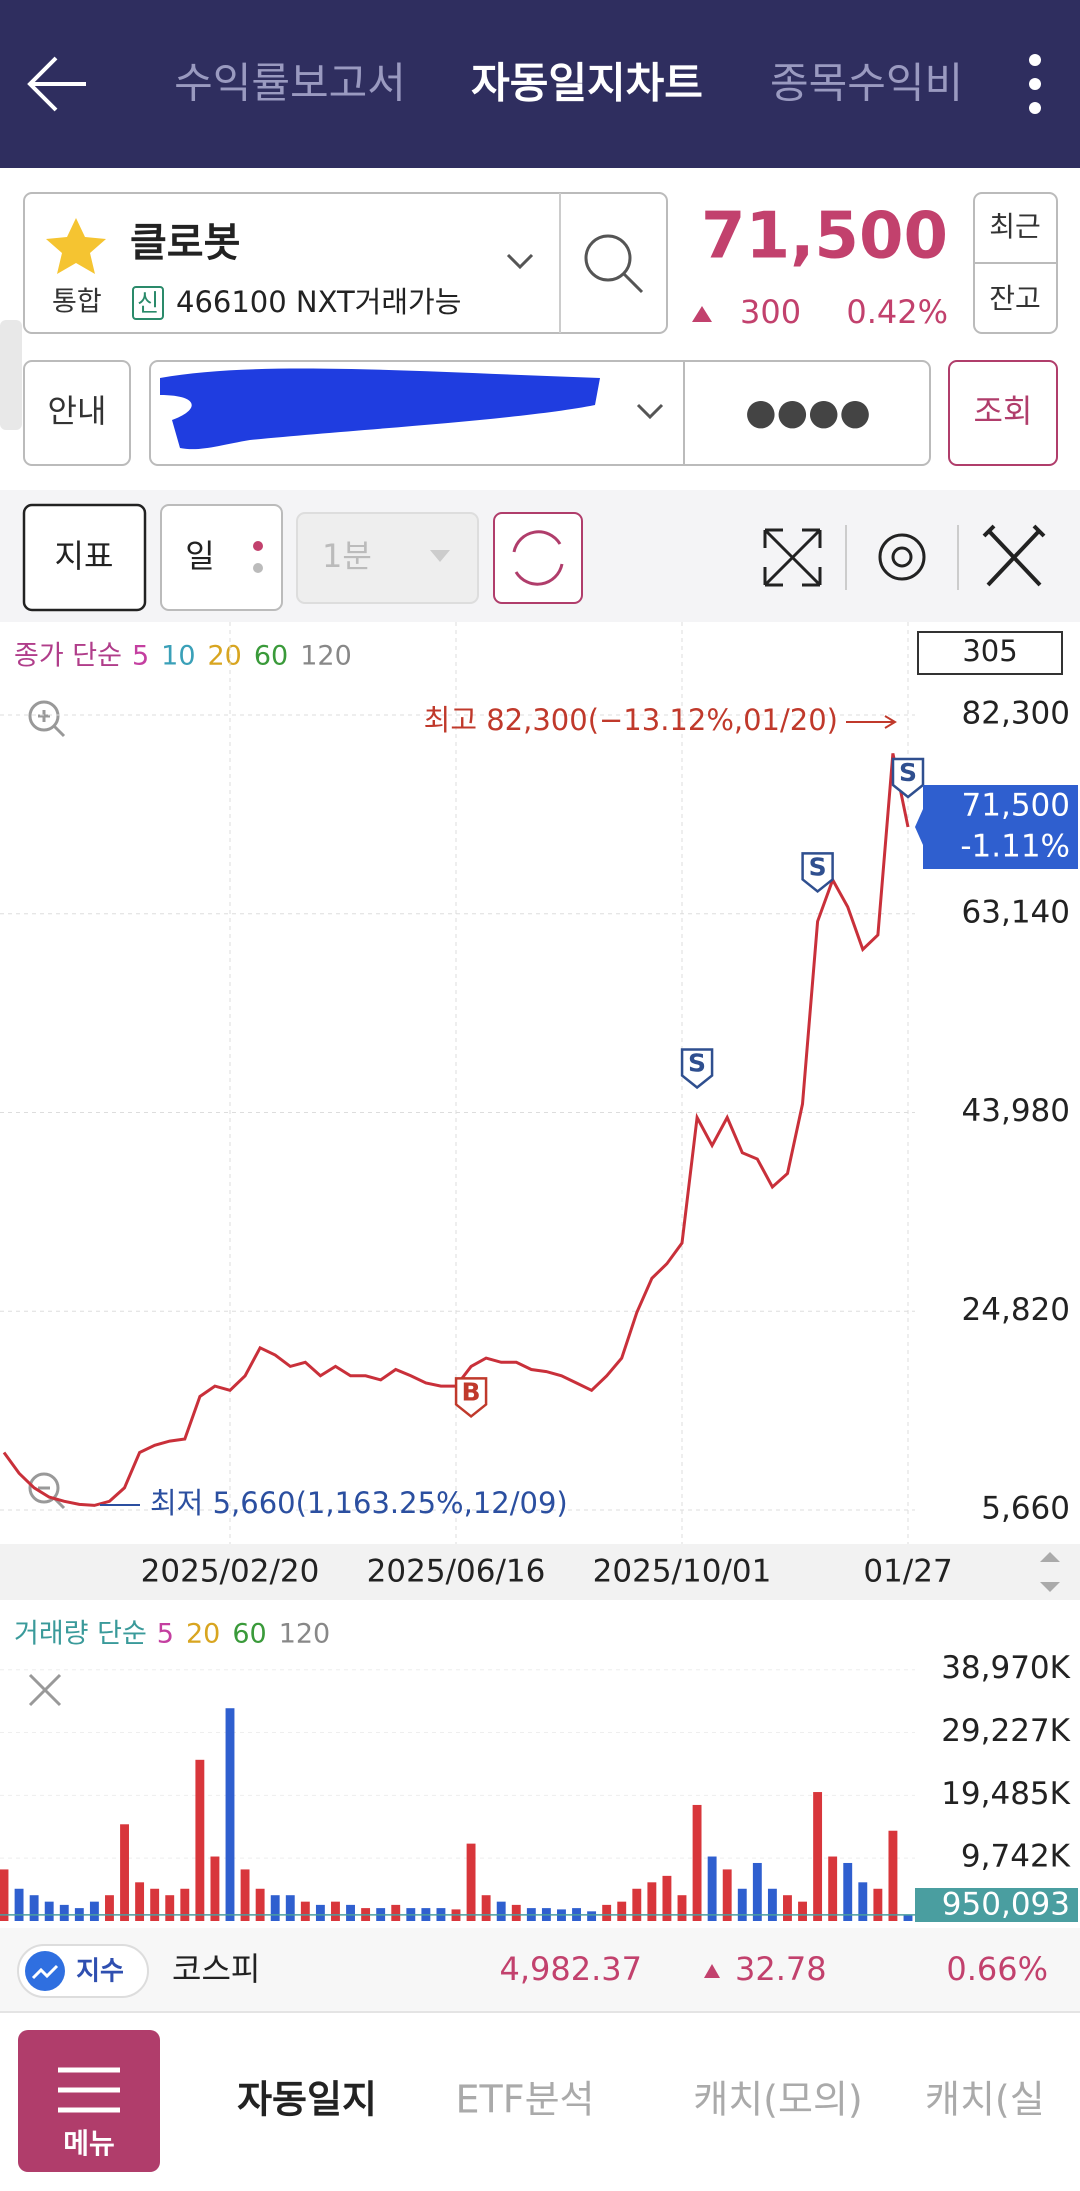  I want to click on volume-chart-area, so click(540, 1764).